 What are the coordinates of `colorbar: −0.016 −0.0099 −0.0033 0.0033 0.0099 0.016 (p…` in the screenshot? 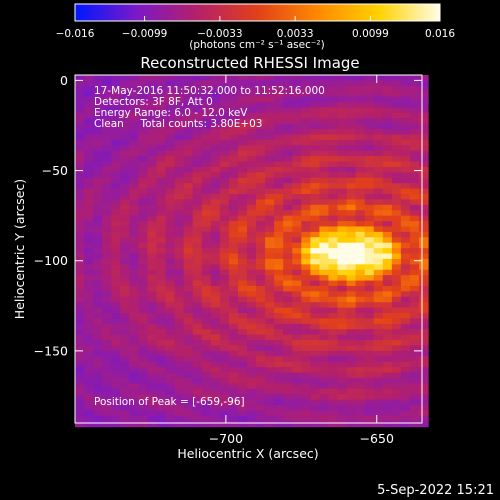 It's located at (255, 27).